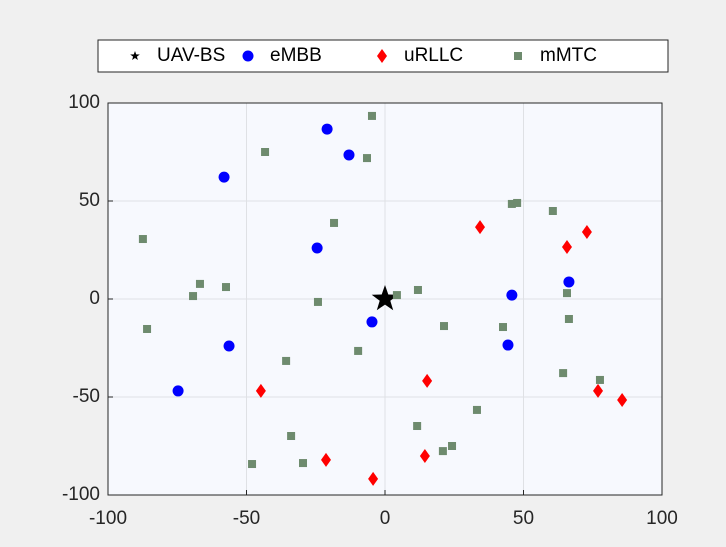 Image resolution: width=726 pixels, height=547 pixels. Describe the element at coordinates (296, 55) in the screenshot. I see `legend-label: eMBB` at that location.